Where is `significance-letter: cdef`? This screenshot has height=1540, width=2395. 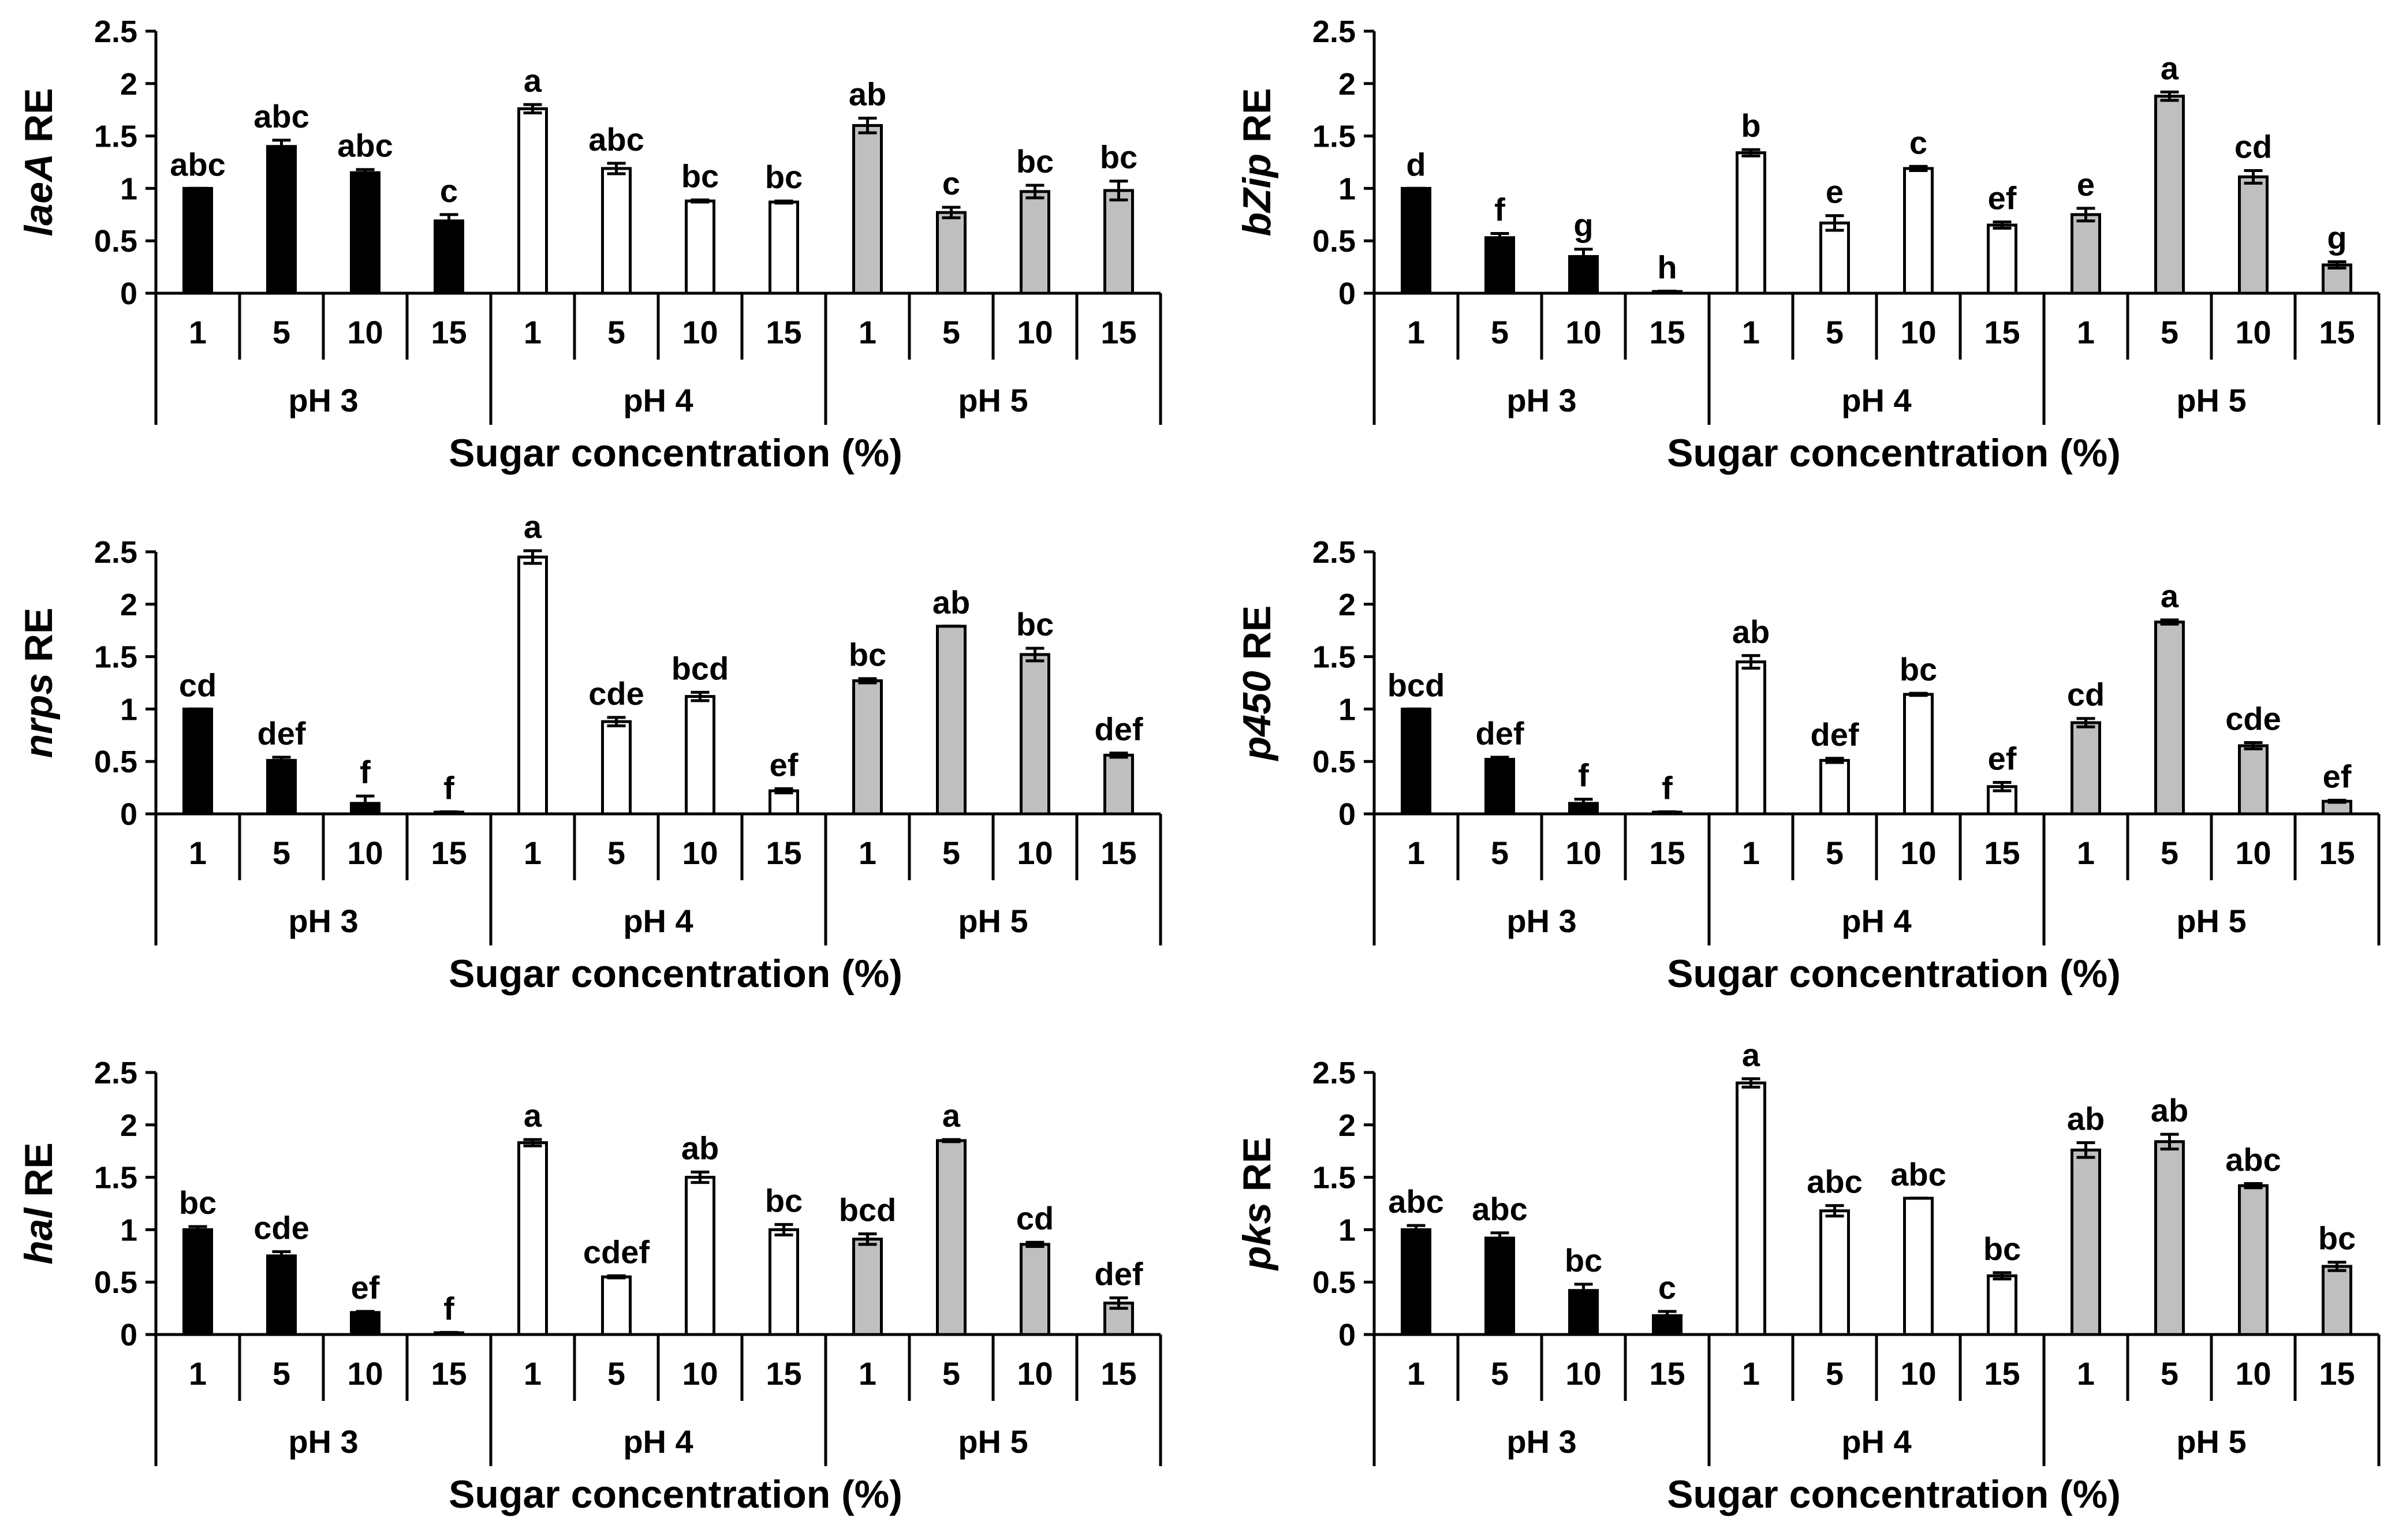 significance-letter: cdef is located at coordinates (616, 1252).